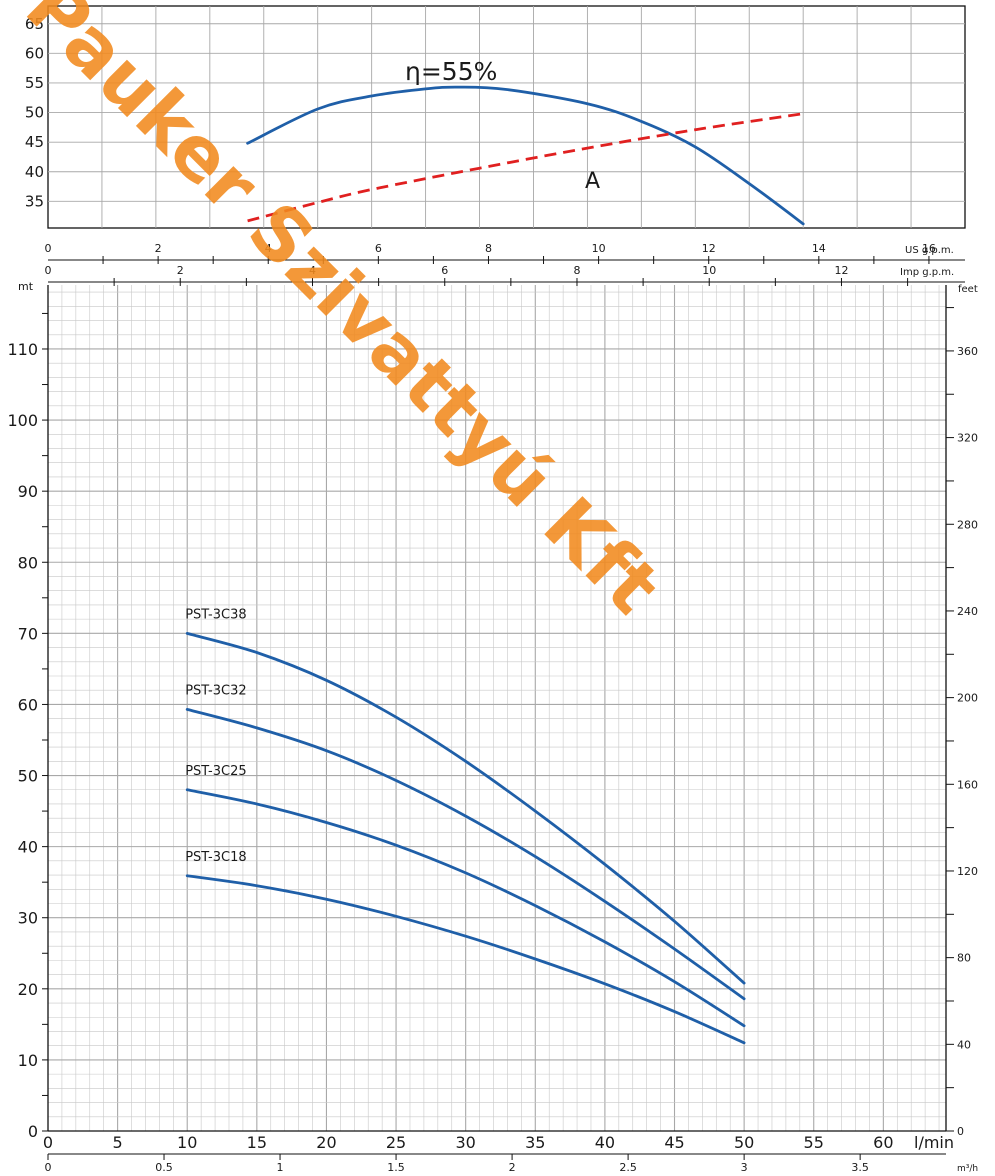 This screenshot has width=995, height=1176. Describe the element at coordinates (967, 438) in the screenshot. I see `right-y-tick-label: 320` at that location.